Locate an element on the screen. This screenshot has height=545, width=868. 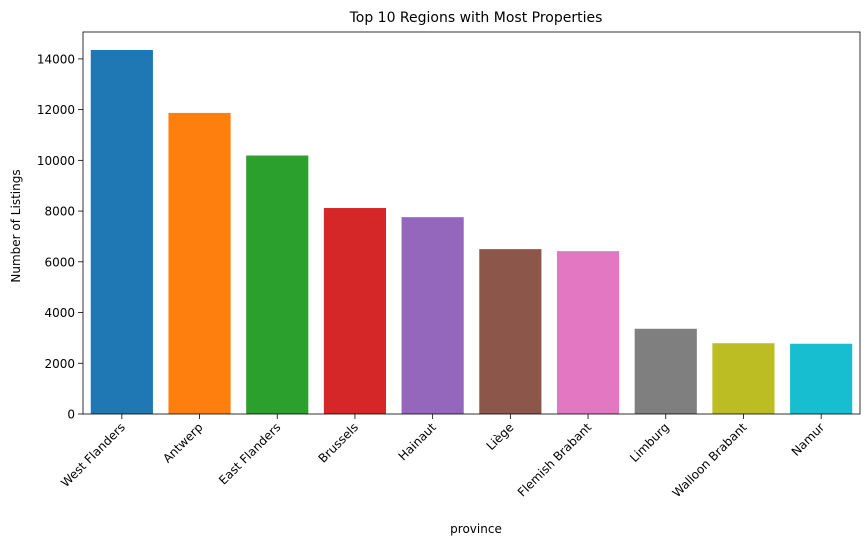
y-tick-label: 8000 is located at coordinates (59, 212).